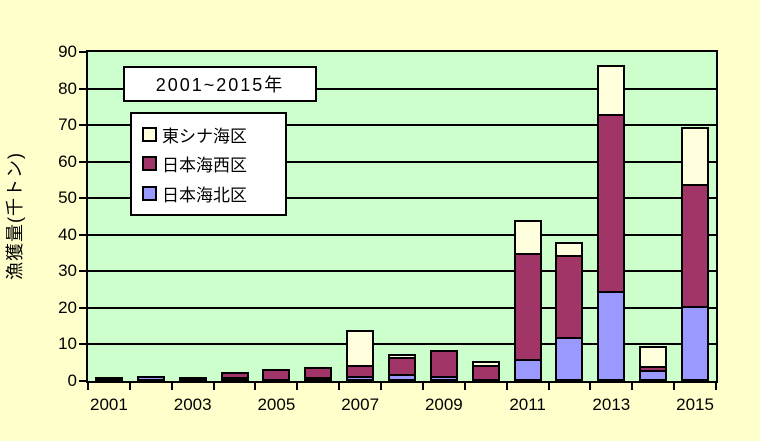 The height and width of the screenshot is (441, 760). I want to click on bar-segment-2012-日本海北区, so click(569, 359).